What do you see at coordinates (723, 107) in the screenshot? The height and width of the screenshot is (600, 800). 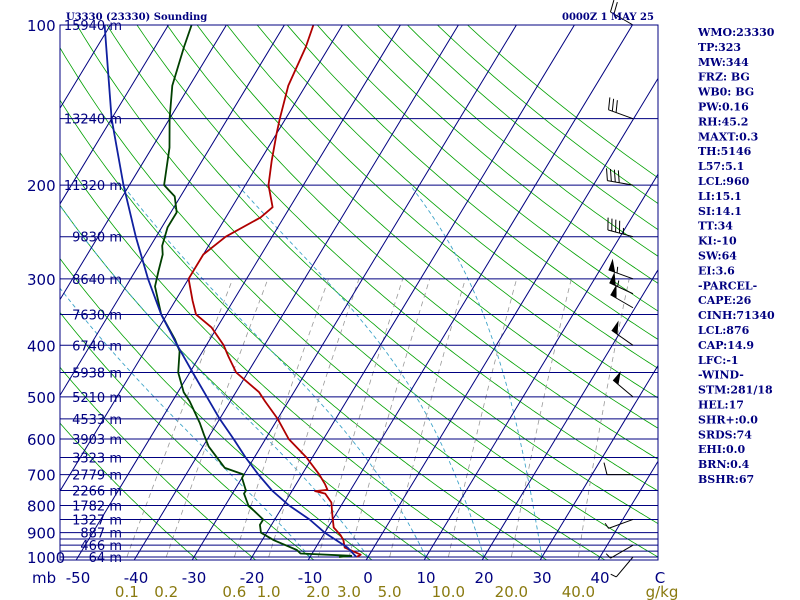 I see `index-entry: PW:0.16` at bounding box center [723, 107].